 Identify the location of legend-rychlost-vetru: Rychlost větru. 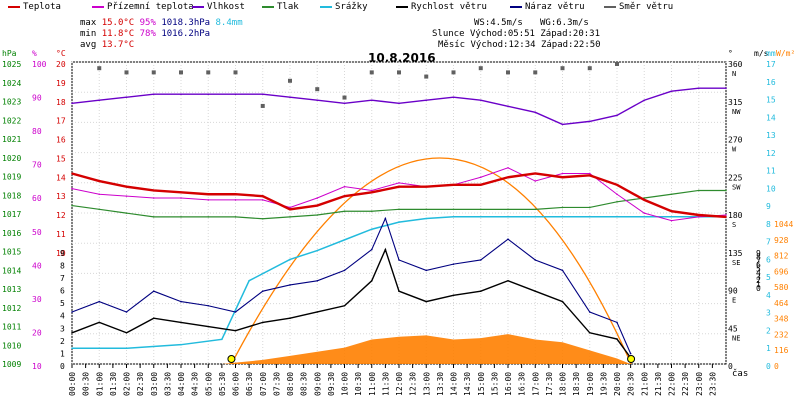
(441, 7).